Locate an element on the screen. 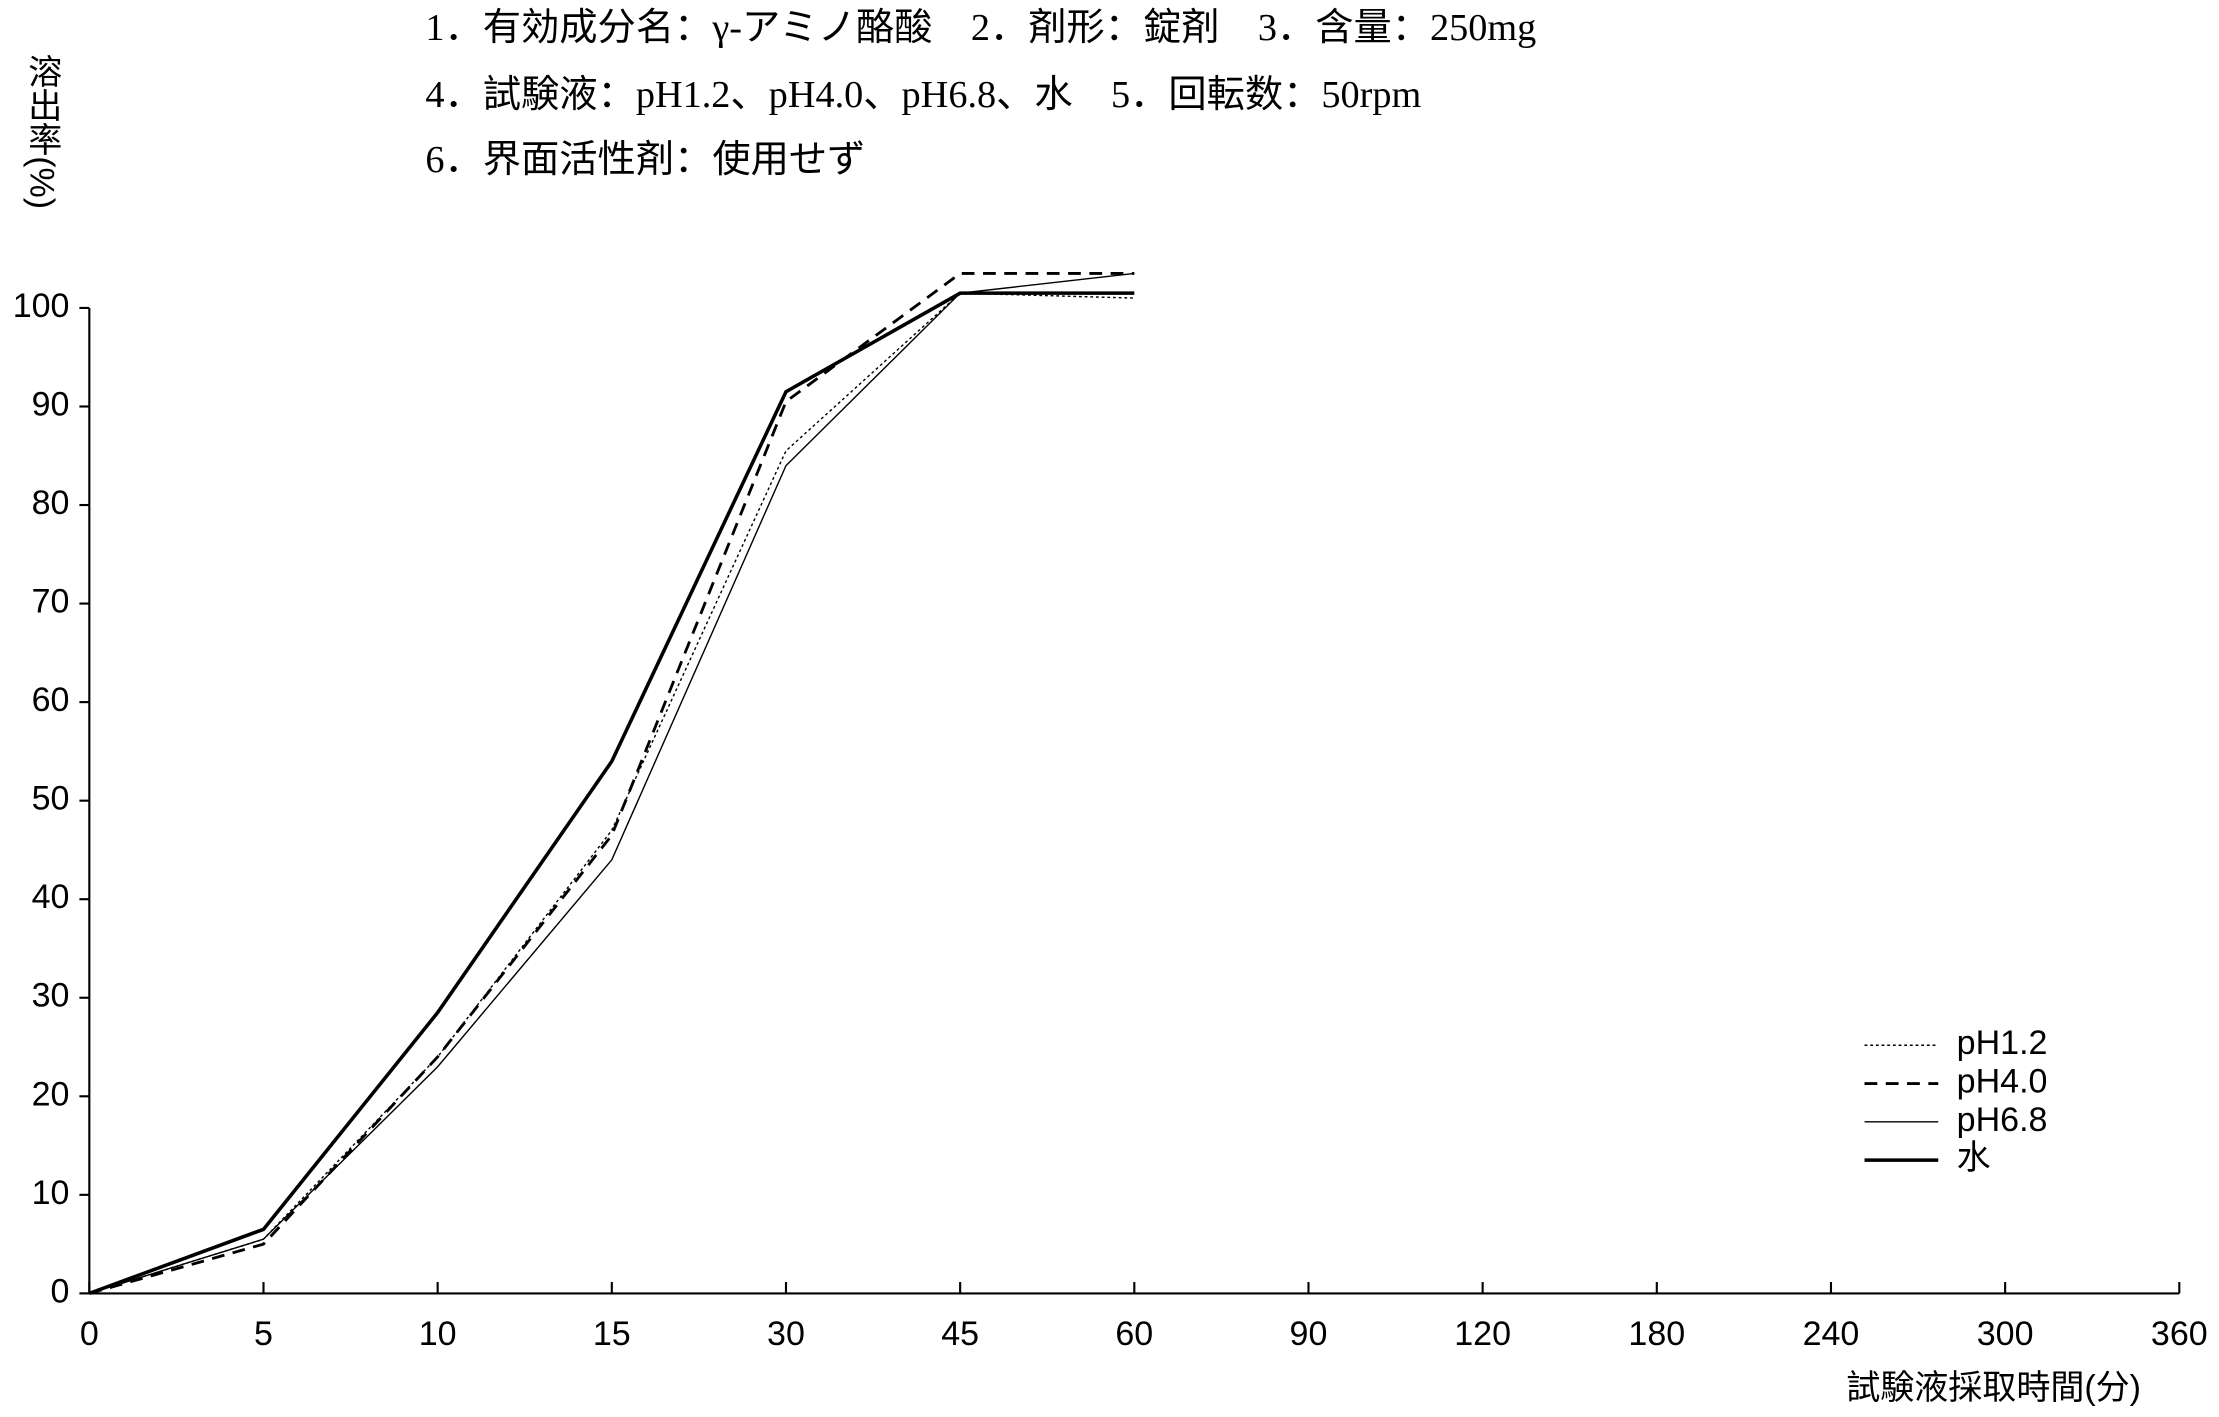  chart-title-line: 6．界面活性剤：使用せず is located at coordinates (645, 159).